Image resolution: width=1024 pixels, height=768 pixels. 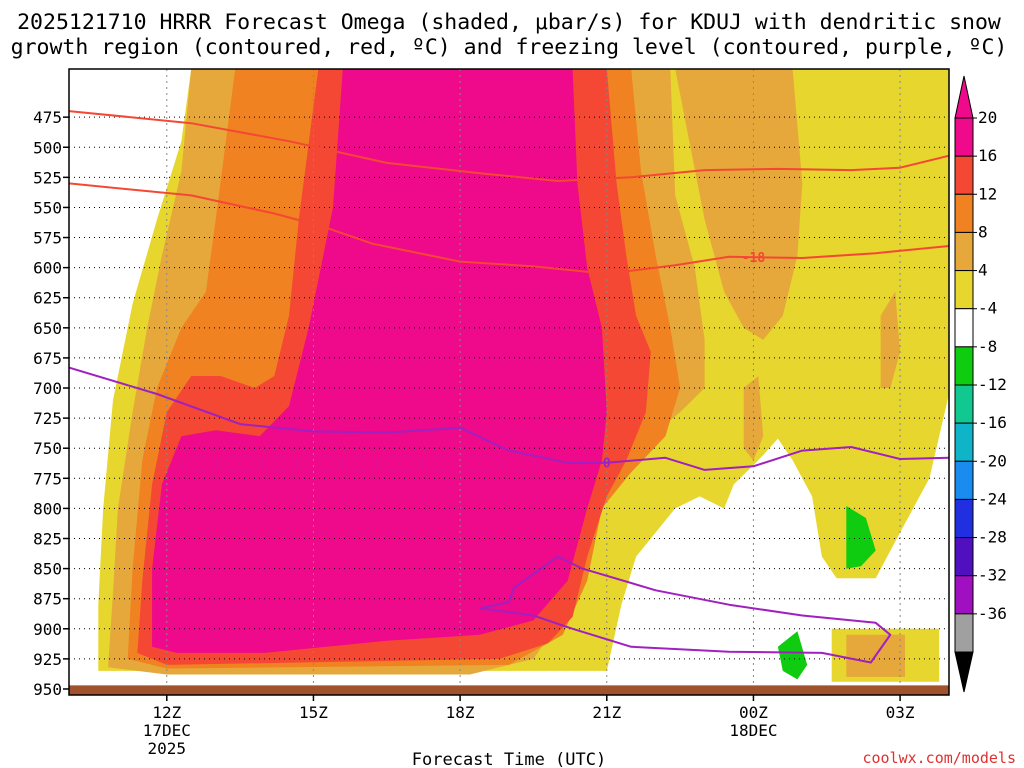 I want to click on shade-omega-8-12-right, so click(x=739, y=204).